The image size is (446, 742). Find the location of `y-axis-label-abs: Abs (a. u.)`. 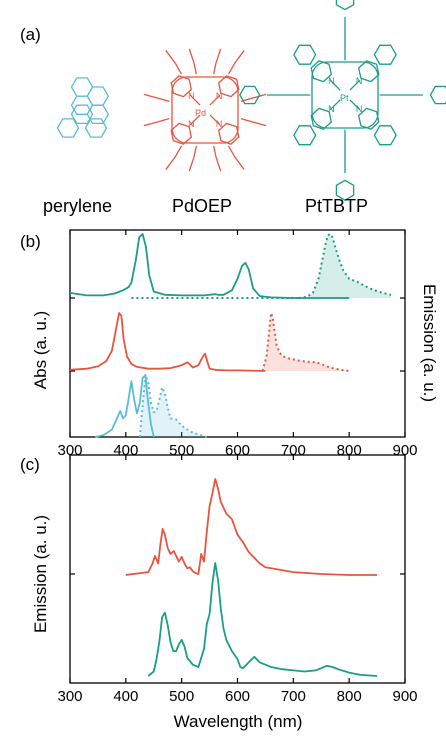

y-axis-label-abs: Abs (a. u.) is located at coordinates (40, 350).